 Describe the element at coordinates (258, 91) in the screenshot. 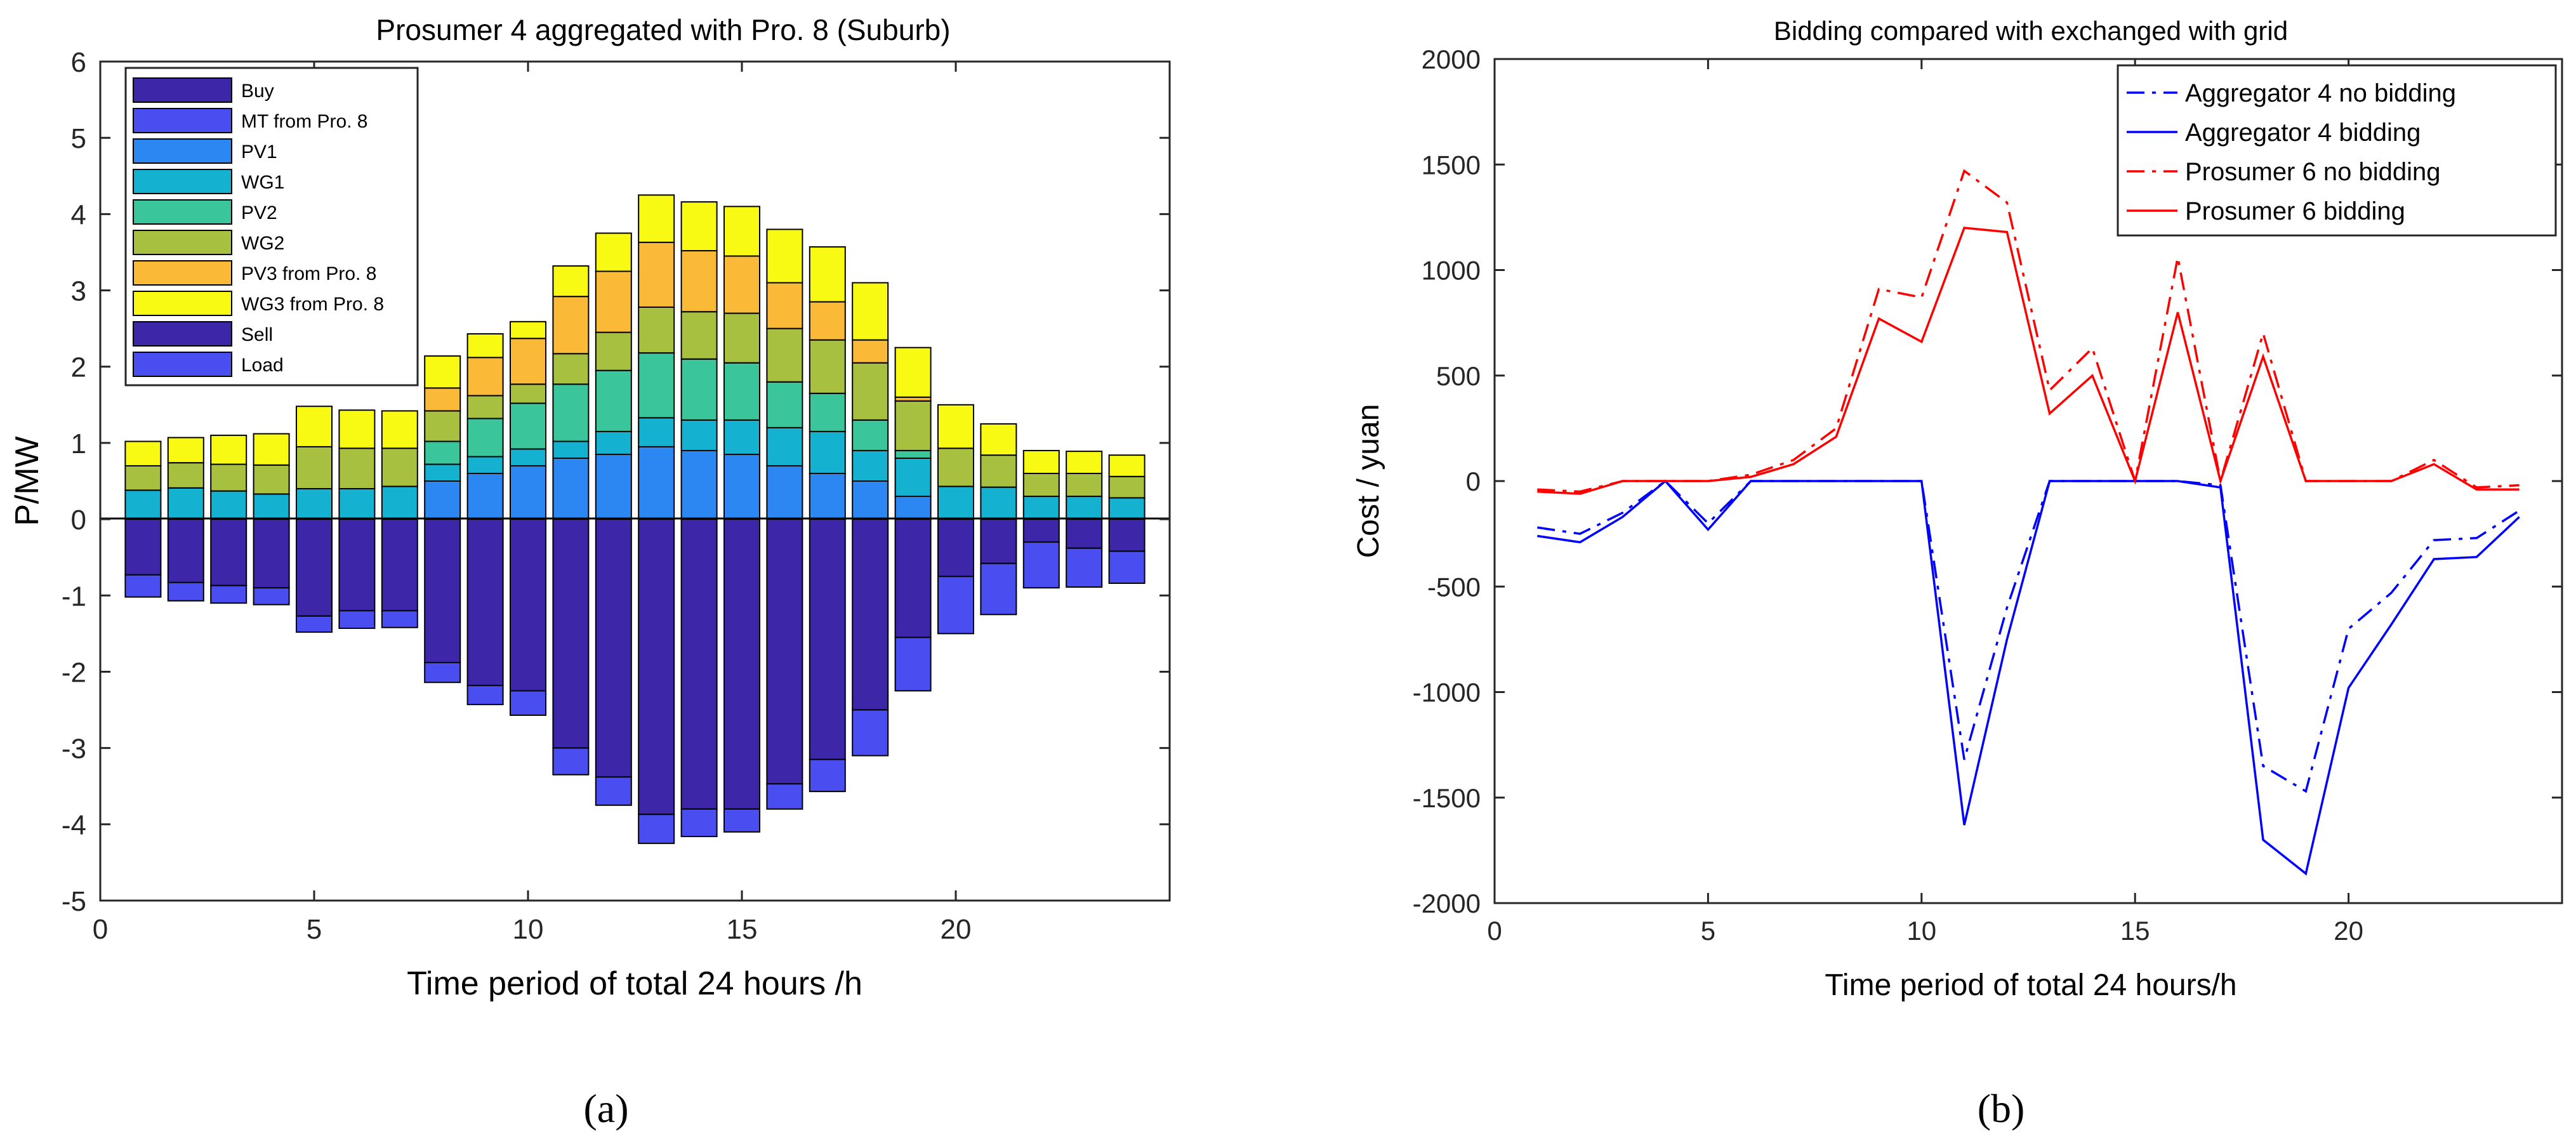

I see `legend-label: Buy` at that location.